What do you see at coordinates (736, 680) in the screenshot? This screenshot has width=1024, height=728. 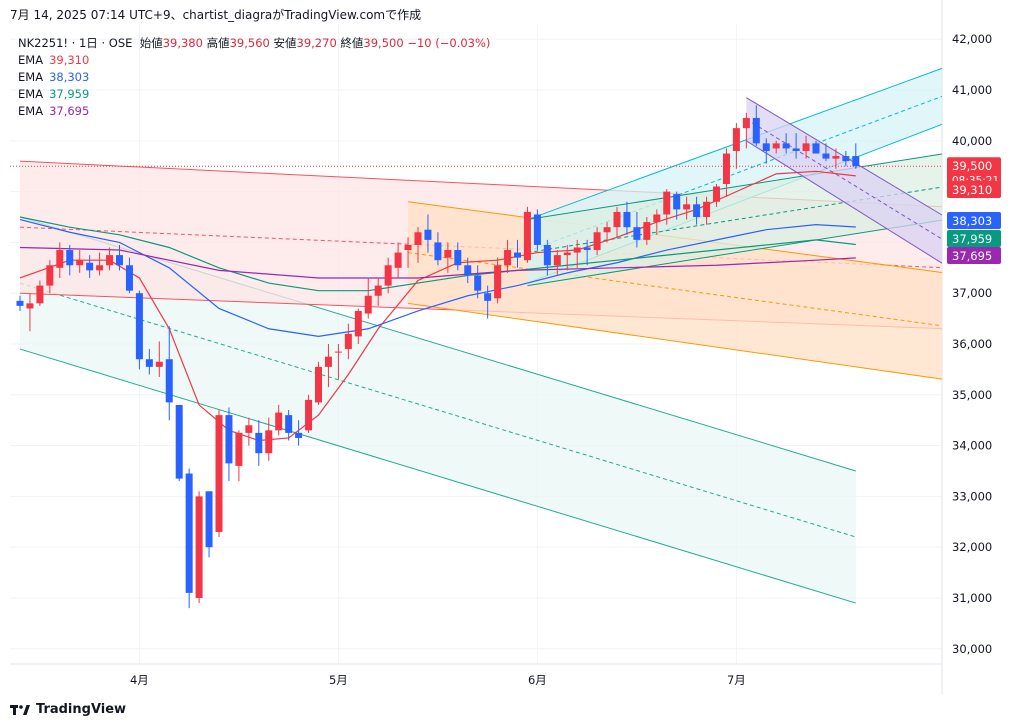 I see `time-tick-label: 7月` at bounding box center [736, 680].